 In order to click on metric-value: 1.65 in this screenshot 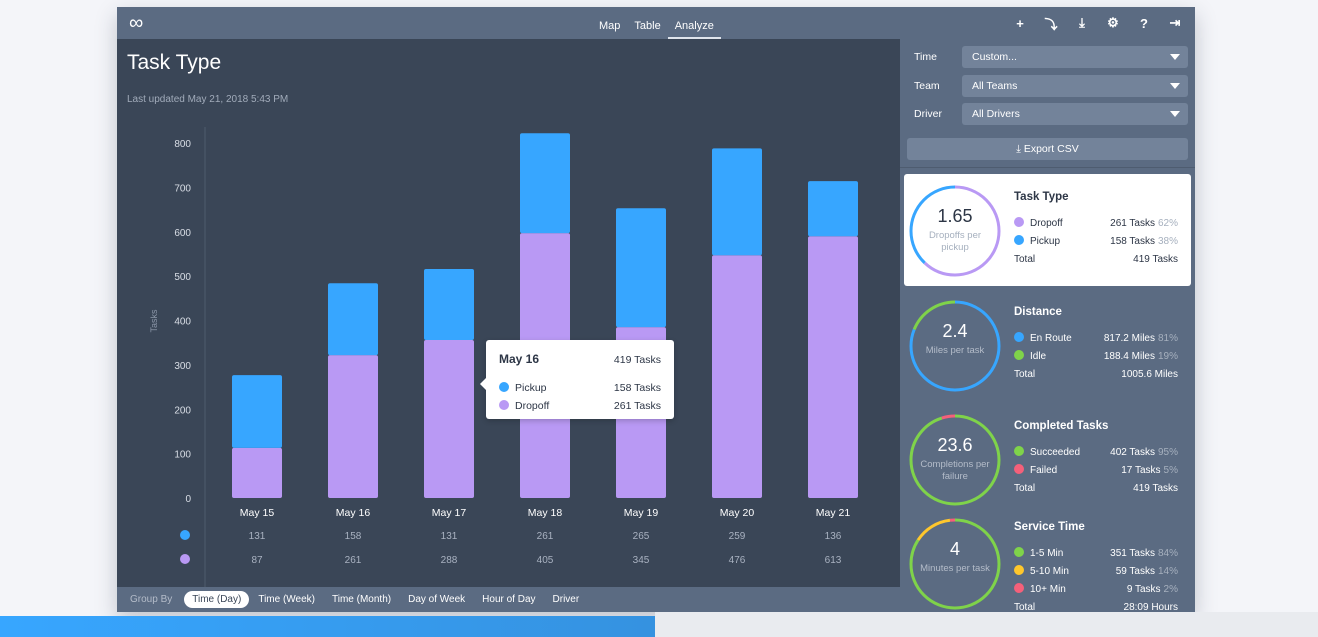, I will do `click(955, 216)`.